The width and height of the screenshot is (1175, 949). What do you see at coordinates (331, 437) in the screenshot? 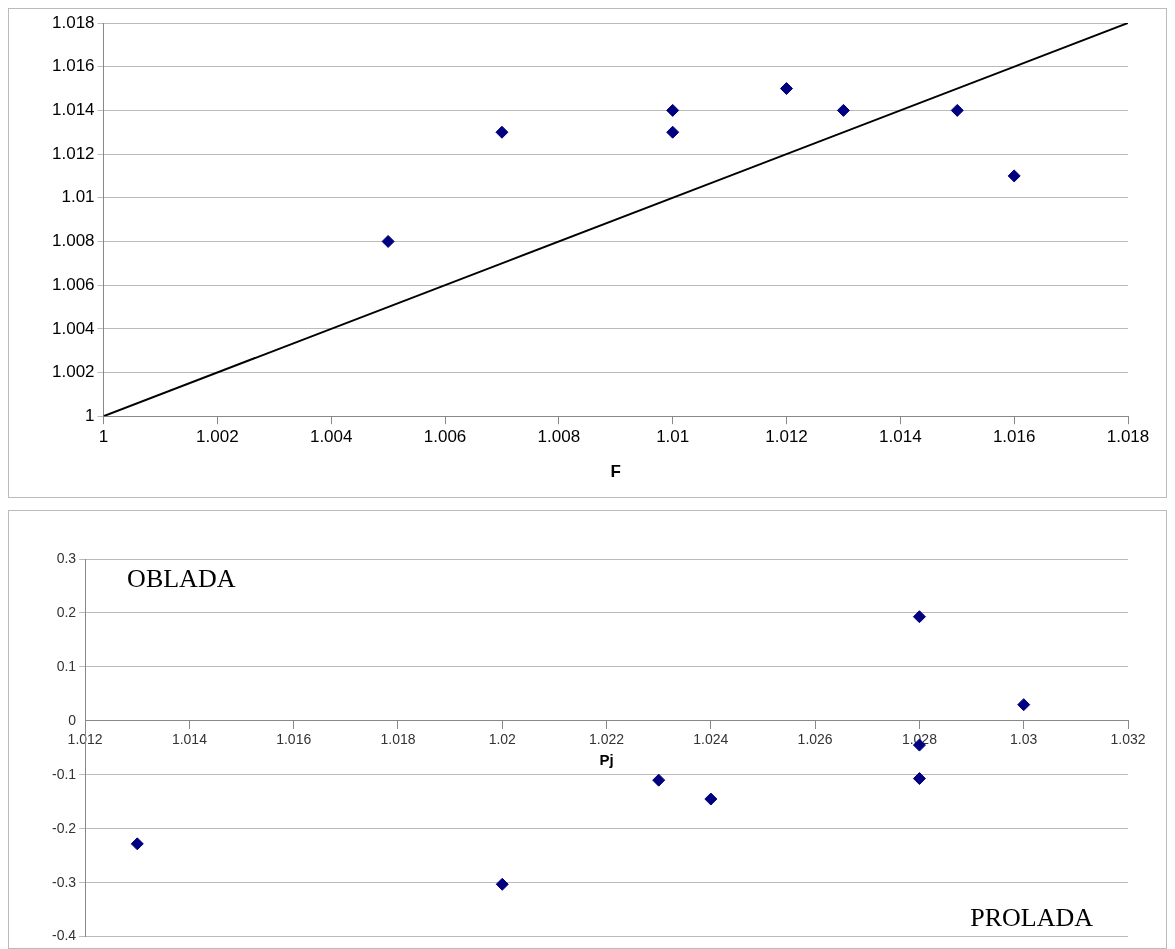
I see `x-tick-label: 1.004` at bounding box center [331, 437].